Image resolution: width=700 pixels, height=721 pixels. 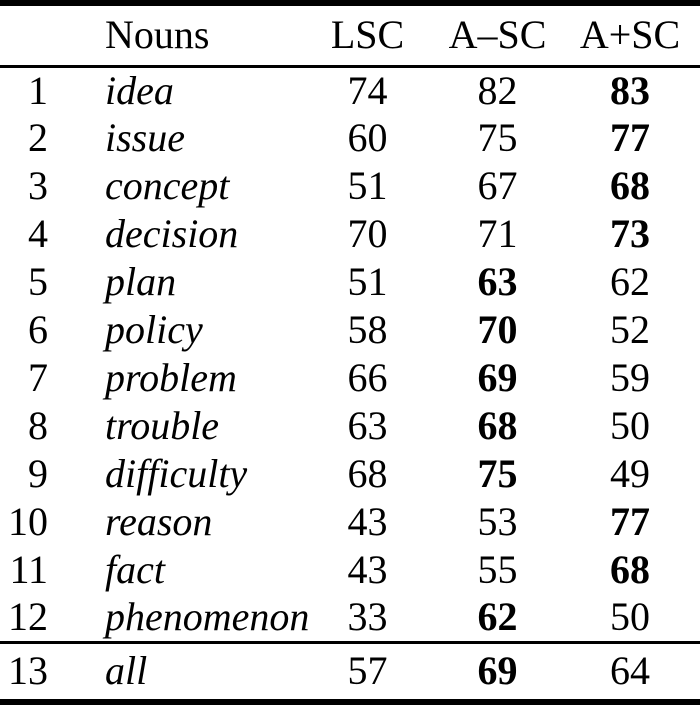 What do you see at coordinates (367, 329) in the screenshot?
I see `value-cell: 58` at bounding box center [367, 329].